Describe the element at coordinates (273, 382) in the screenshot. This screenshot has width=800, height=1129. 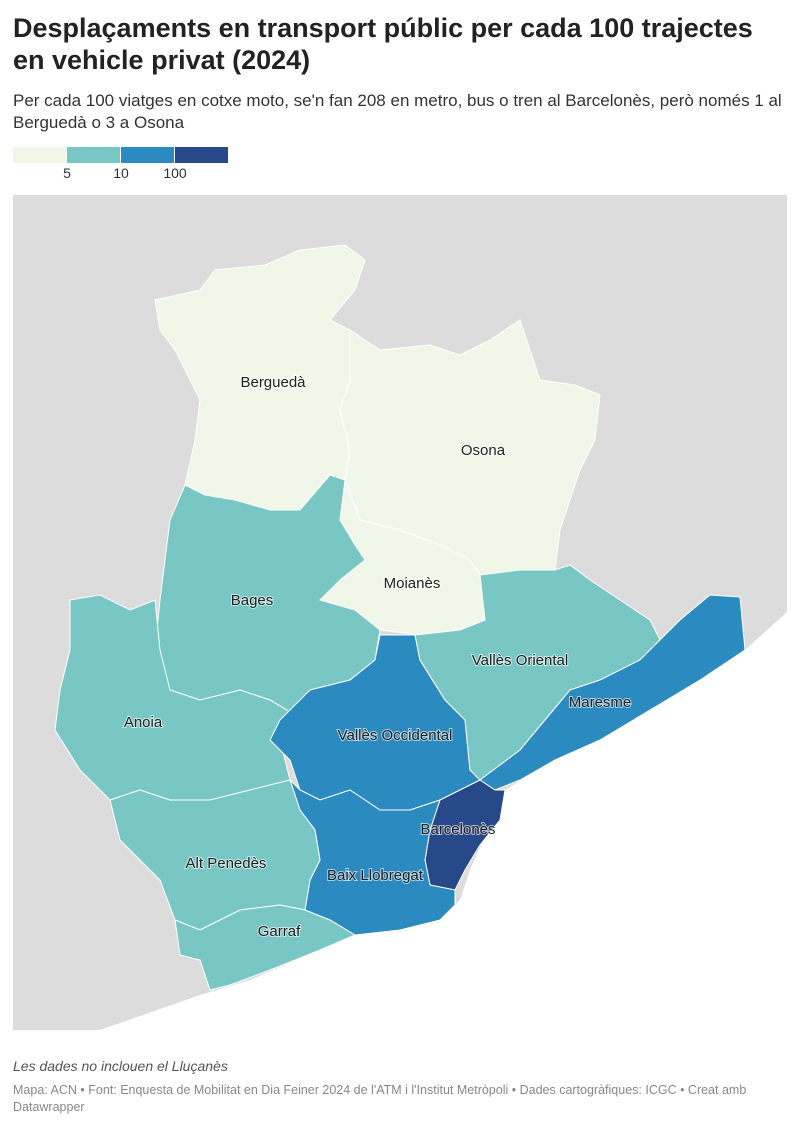
I see `region-label: Berguedà` at that location.